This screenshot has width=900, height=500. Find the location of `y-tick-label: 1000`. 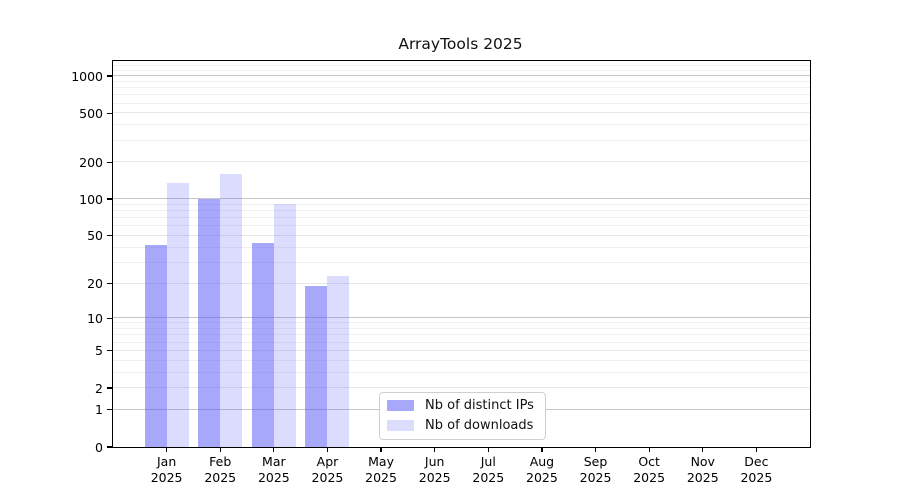

y-tick-label: 1000 is located at coordinates (87, 76).